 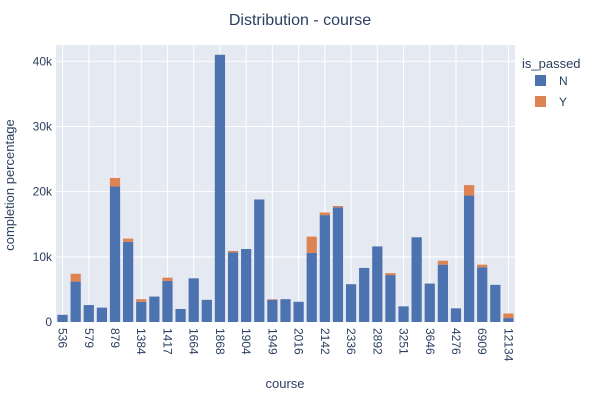 I want to click on x-tick-label: 12134, so click(x=508, y=345).